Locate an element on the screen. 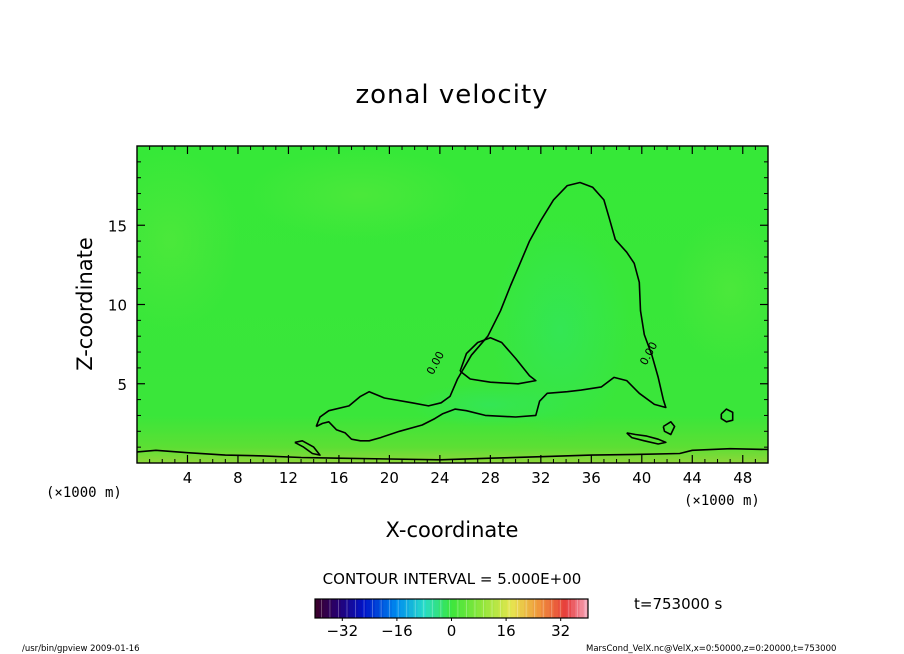 This screenshot has width=904, height=654. y-tick-label: 5 is located at coordinates (122, 385).